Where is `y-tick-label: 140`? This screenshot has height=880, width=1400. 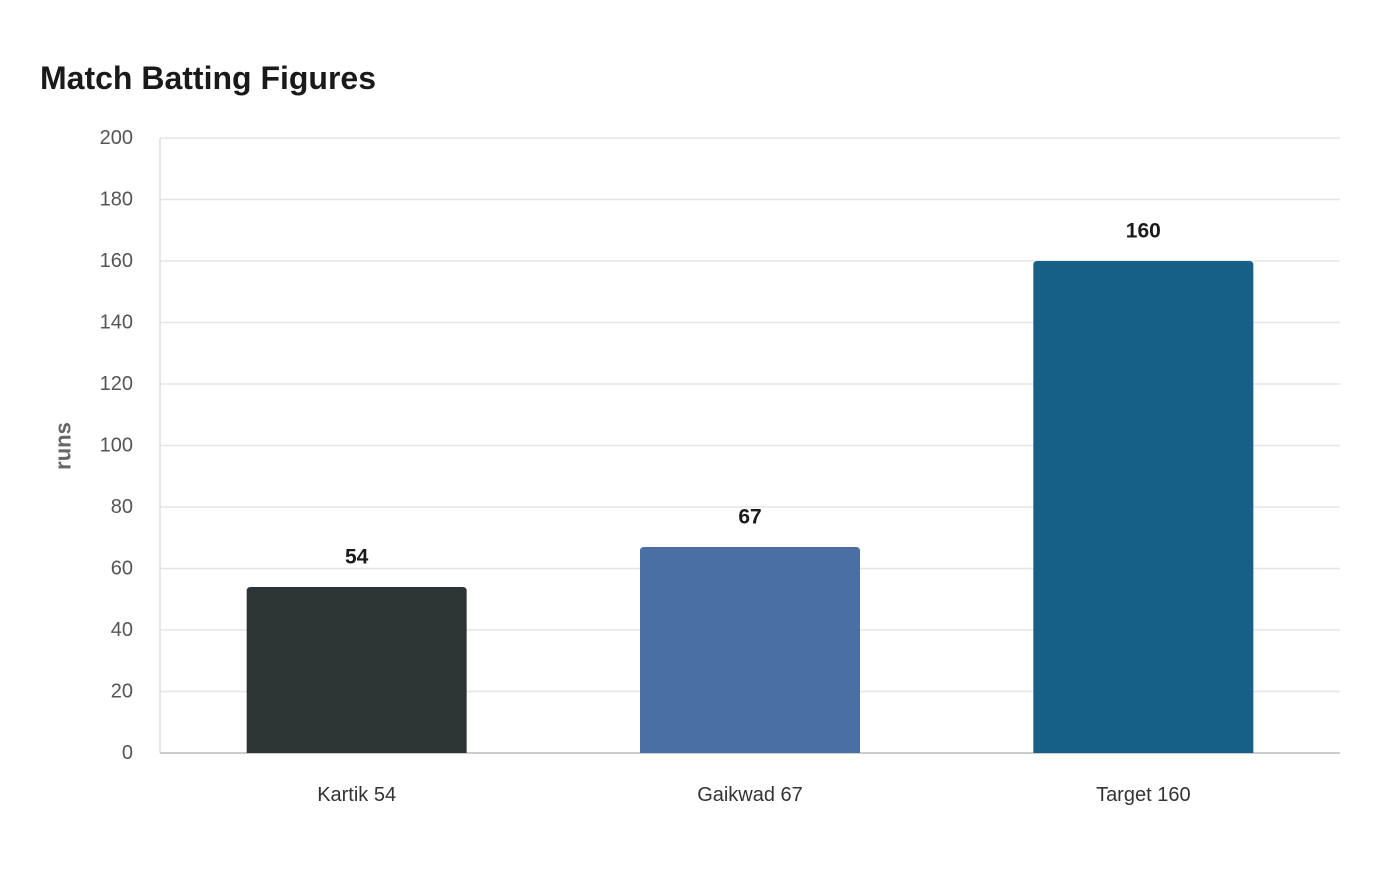
y-tick-label: 140 is located at coordinates (116, 323).